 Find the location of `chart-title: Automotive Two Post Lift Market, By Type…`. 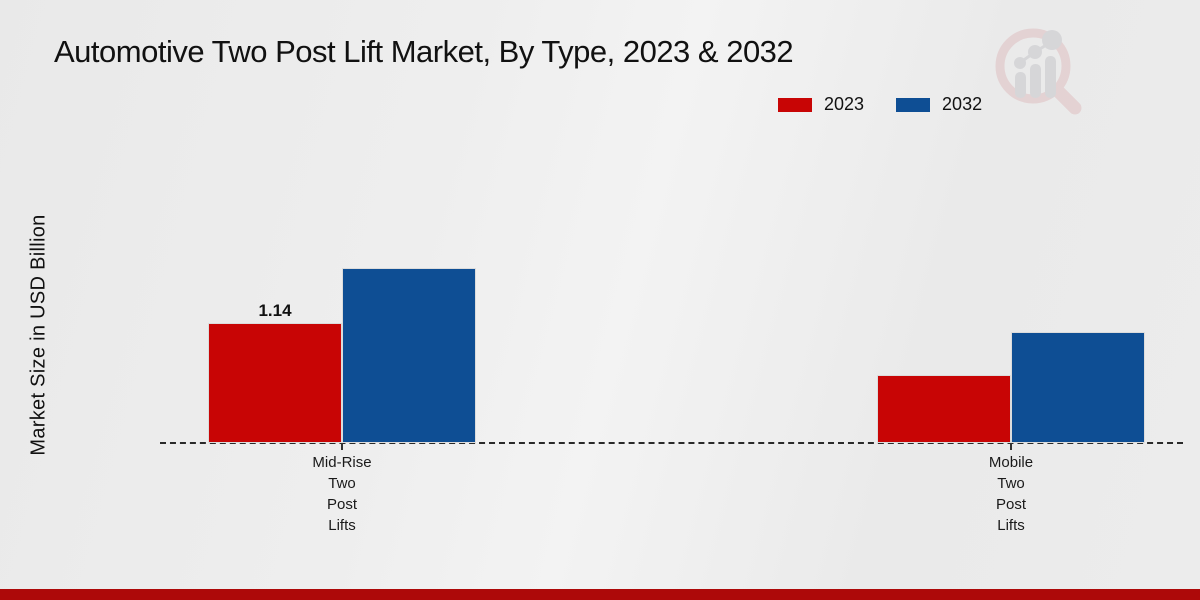

chart-title: Automotive Two Post Lift Market, By Type… is located at coordinates (424, 51).